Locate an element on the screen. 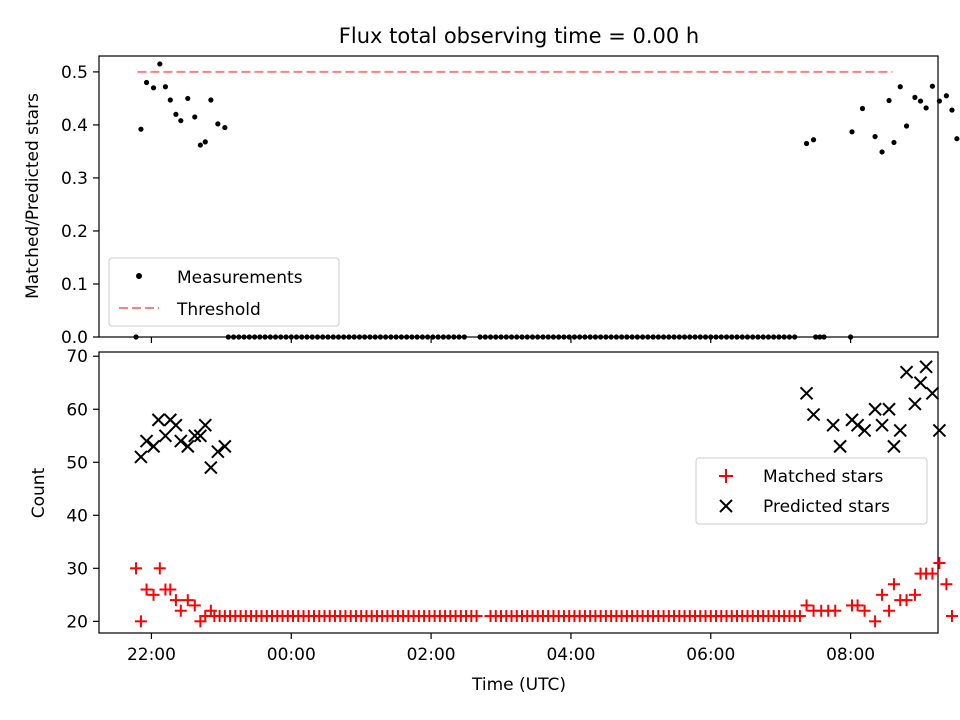  legend-predicted-label: Predicted stars is located at coordinates (826, 507).